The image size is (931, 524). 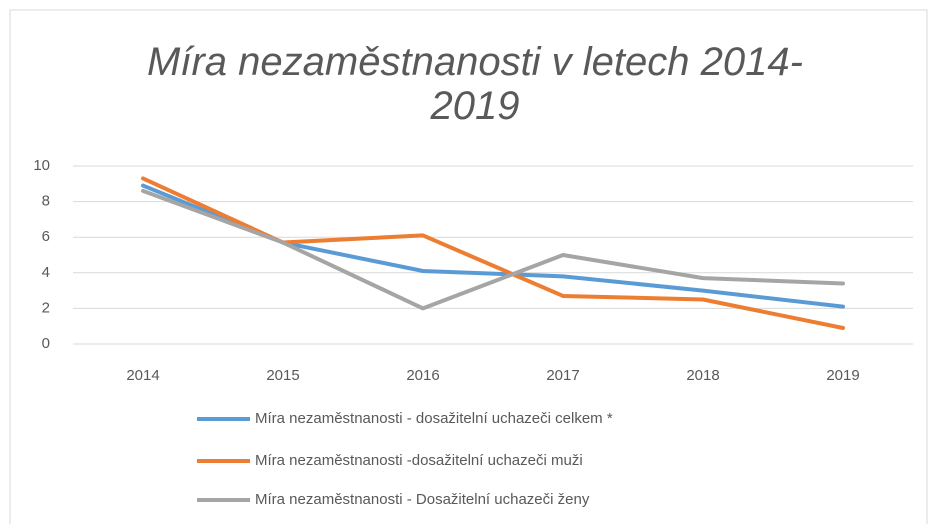 What do you see at coordinates (46, 201) in the screenshot?
I see `y-tick-label: 8` at bounding box center [46, 201].